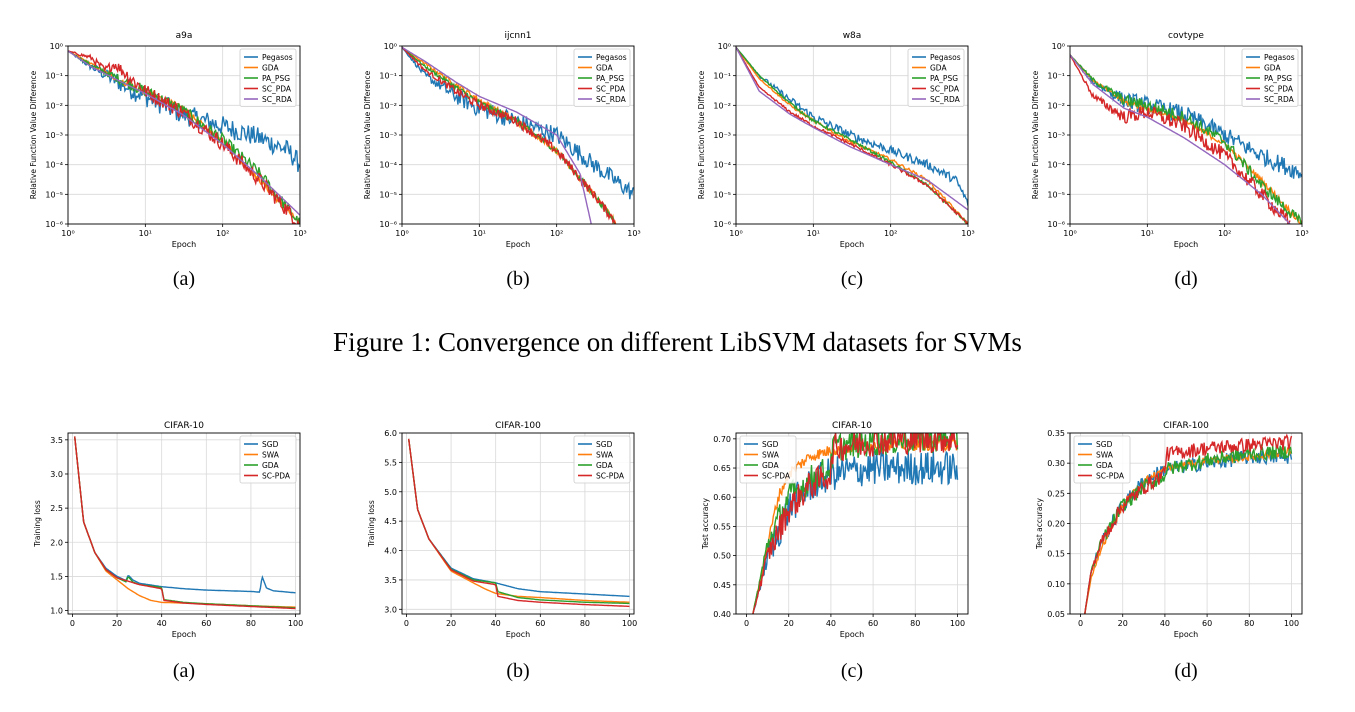 The image size is (1355, 712). What do you see at coordinates (1056, 224) in the screenshot?
I see `y-tick-label: 10⁻⁶` at bounding box center [1056, 224].